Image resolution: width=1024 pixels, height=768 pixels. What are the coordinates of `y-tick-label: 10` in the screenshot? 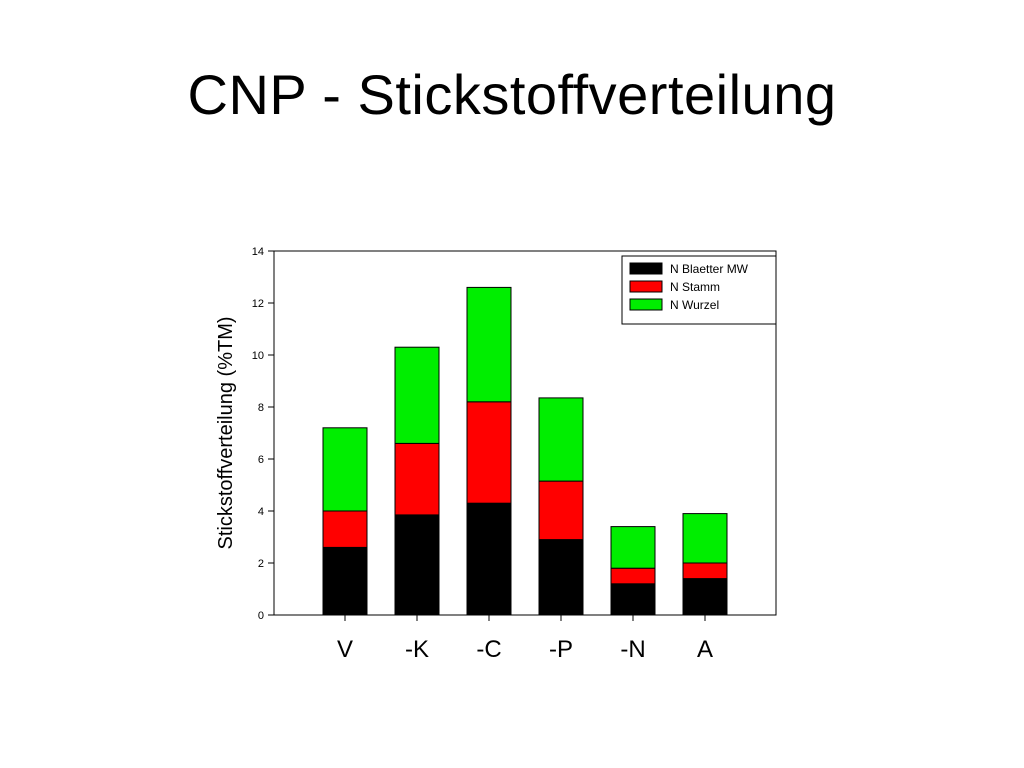 It's located at (258, 356).